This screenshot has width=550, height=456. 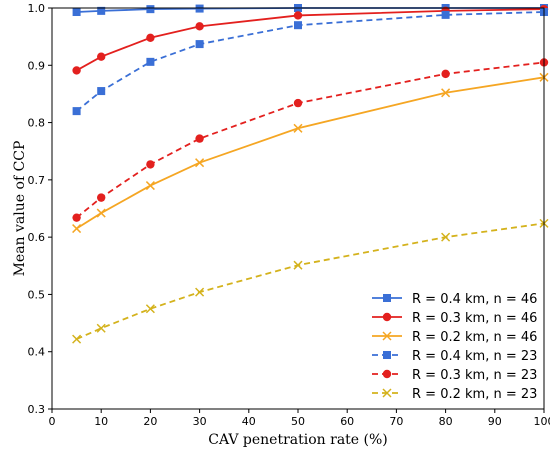 What do you see at coordinates (474, 394) in the screenshot?
I see `legend-label: R = 0.2 km, n = 23` at bounding box center [474, 394].